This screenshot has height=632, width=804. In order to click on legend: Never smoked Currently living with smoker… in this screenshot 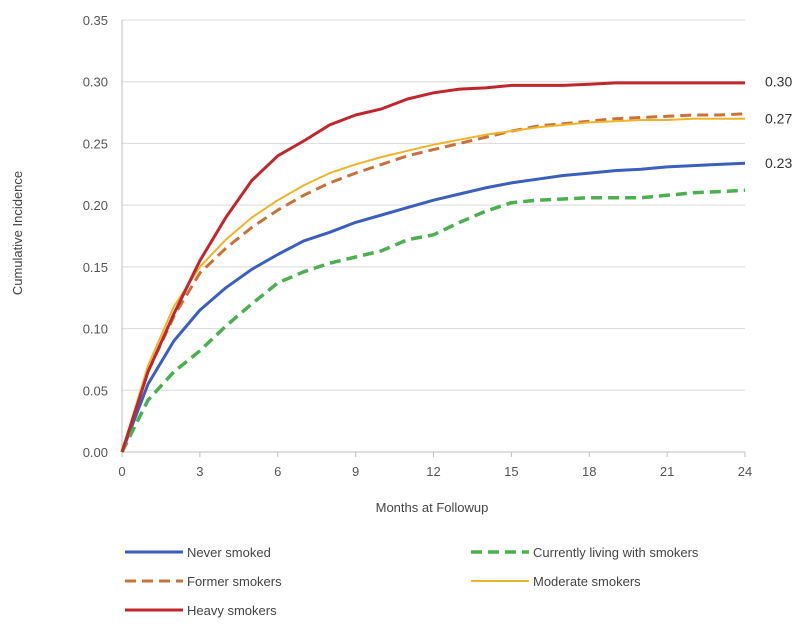, I will do `click(412, 581)`.